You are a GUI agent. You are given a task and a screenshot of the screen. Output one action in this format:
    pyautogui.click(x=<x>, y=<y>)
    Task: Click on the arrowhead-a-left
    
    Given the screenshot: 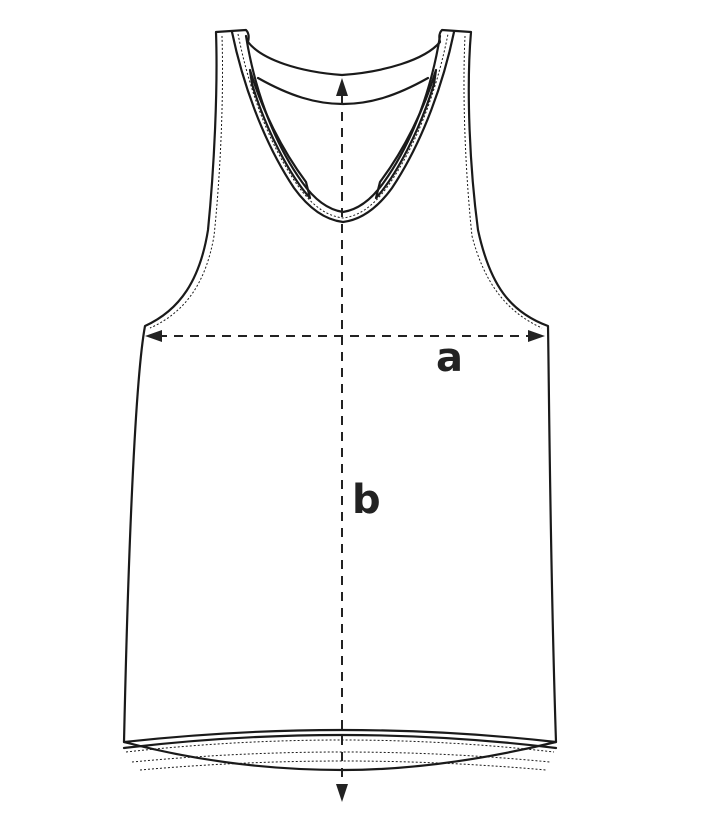 What is the action you would take?
    pyautogui.click(x=153, y=336)
    